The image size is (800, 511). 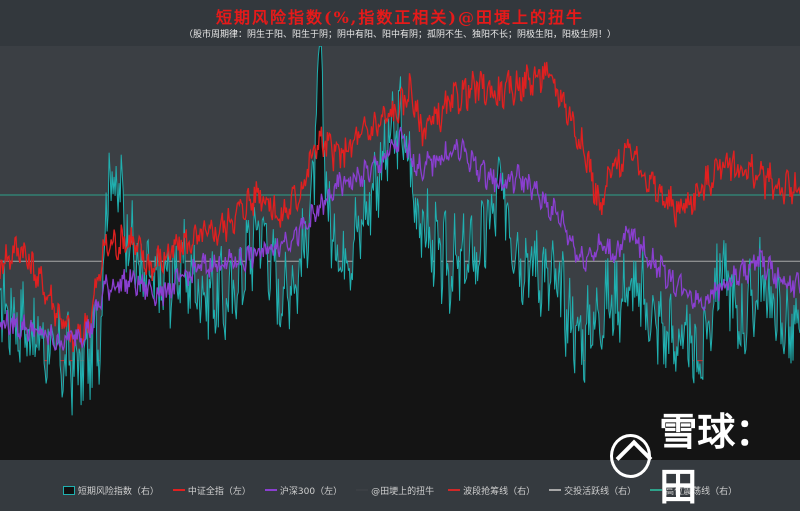 What do you see at coordinates (118, 491) in the screenshot?
I see `legend-label: 短期风险指数（右）` at bounding box center [118, 491].